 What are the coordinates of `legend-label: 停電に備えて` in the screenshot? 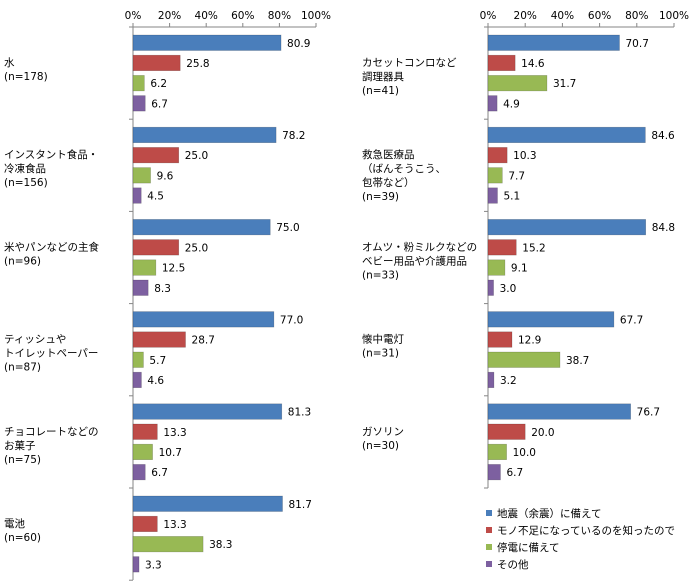 It's located at (528, 547).